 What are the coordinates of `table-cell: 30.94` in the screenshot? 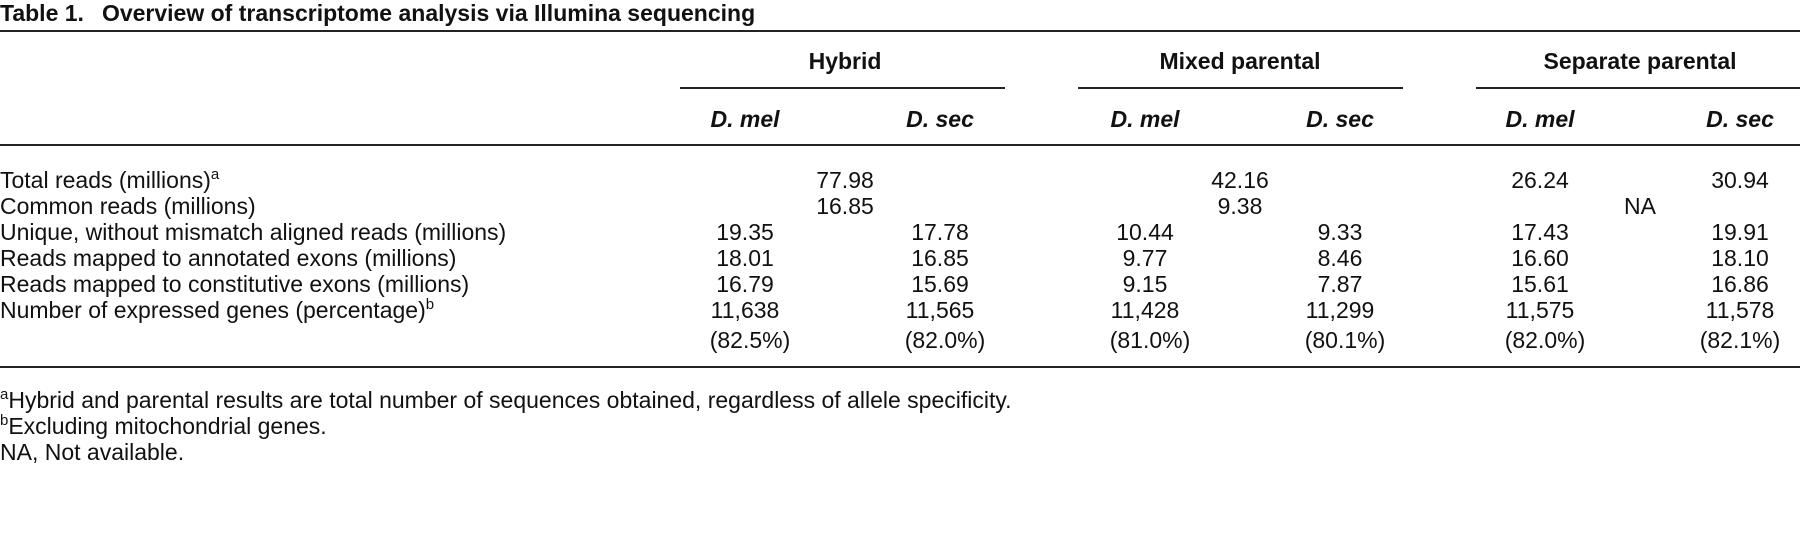 It's located at (1740, 180).